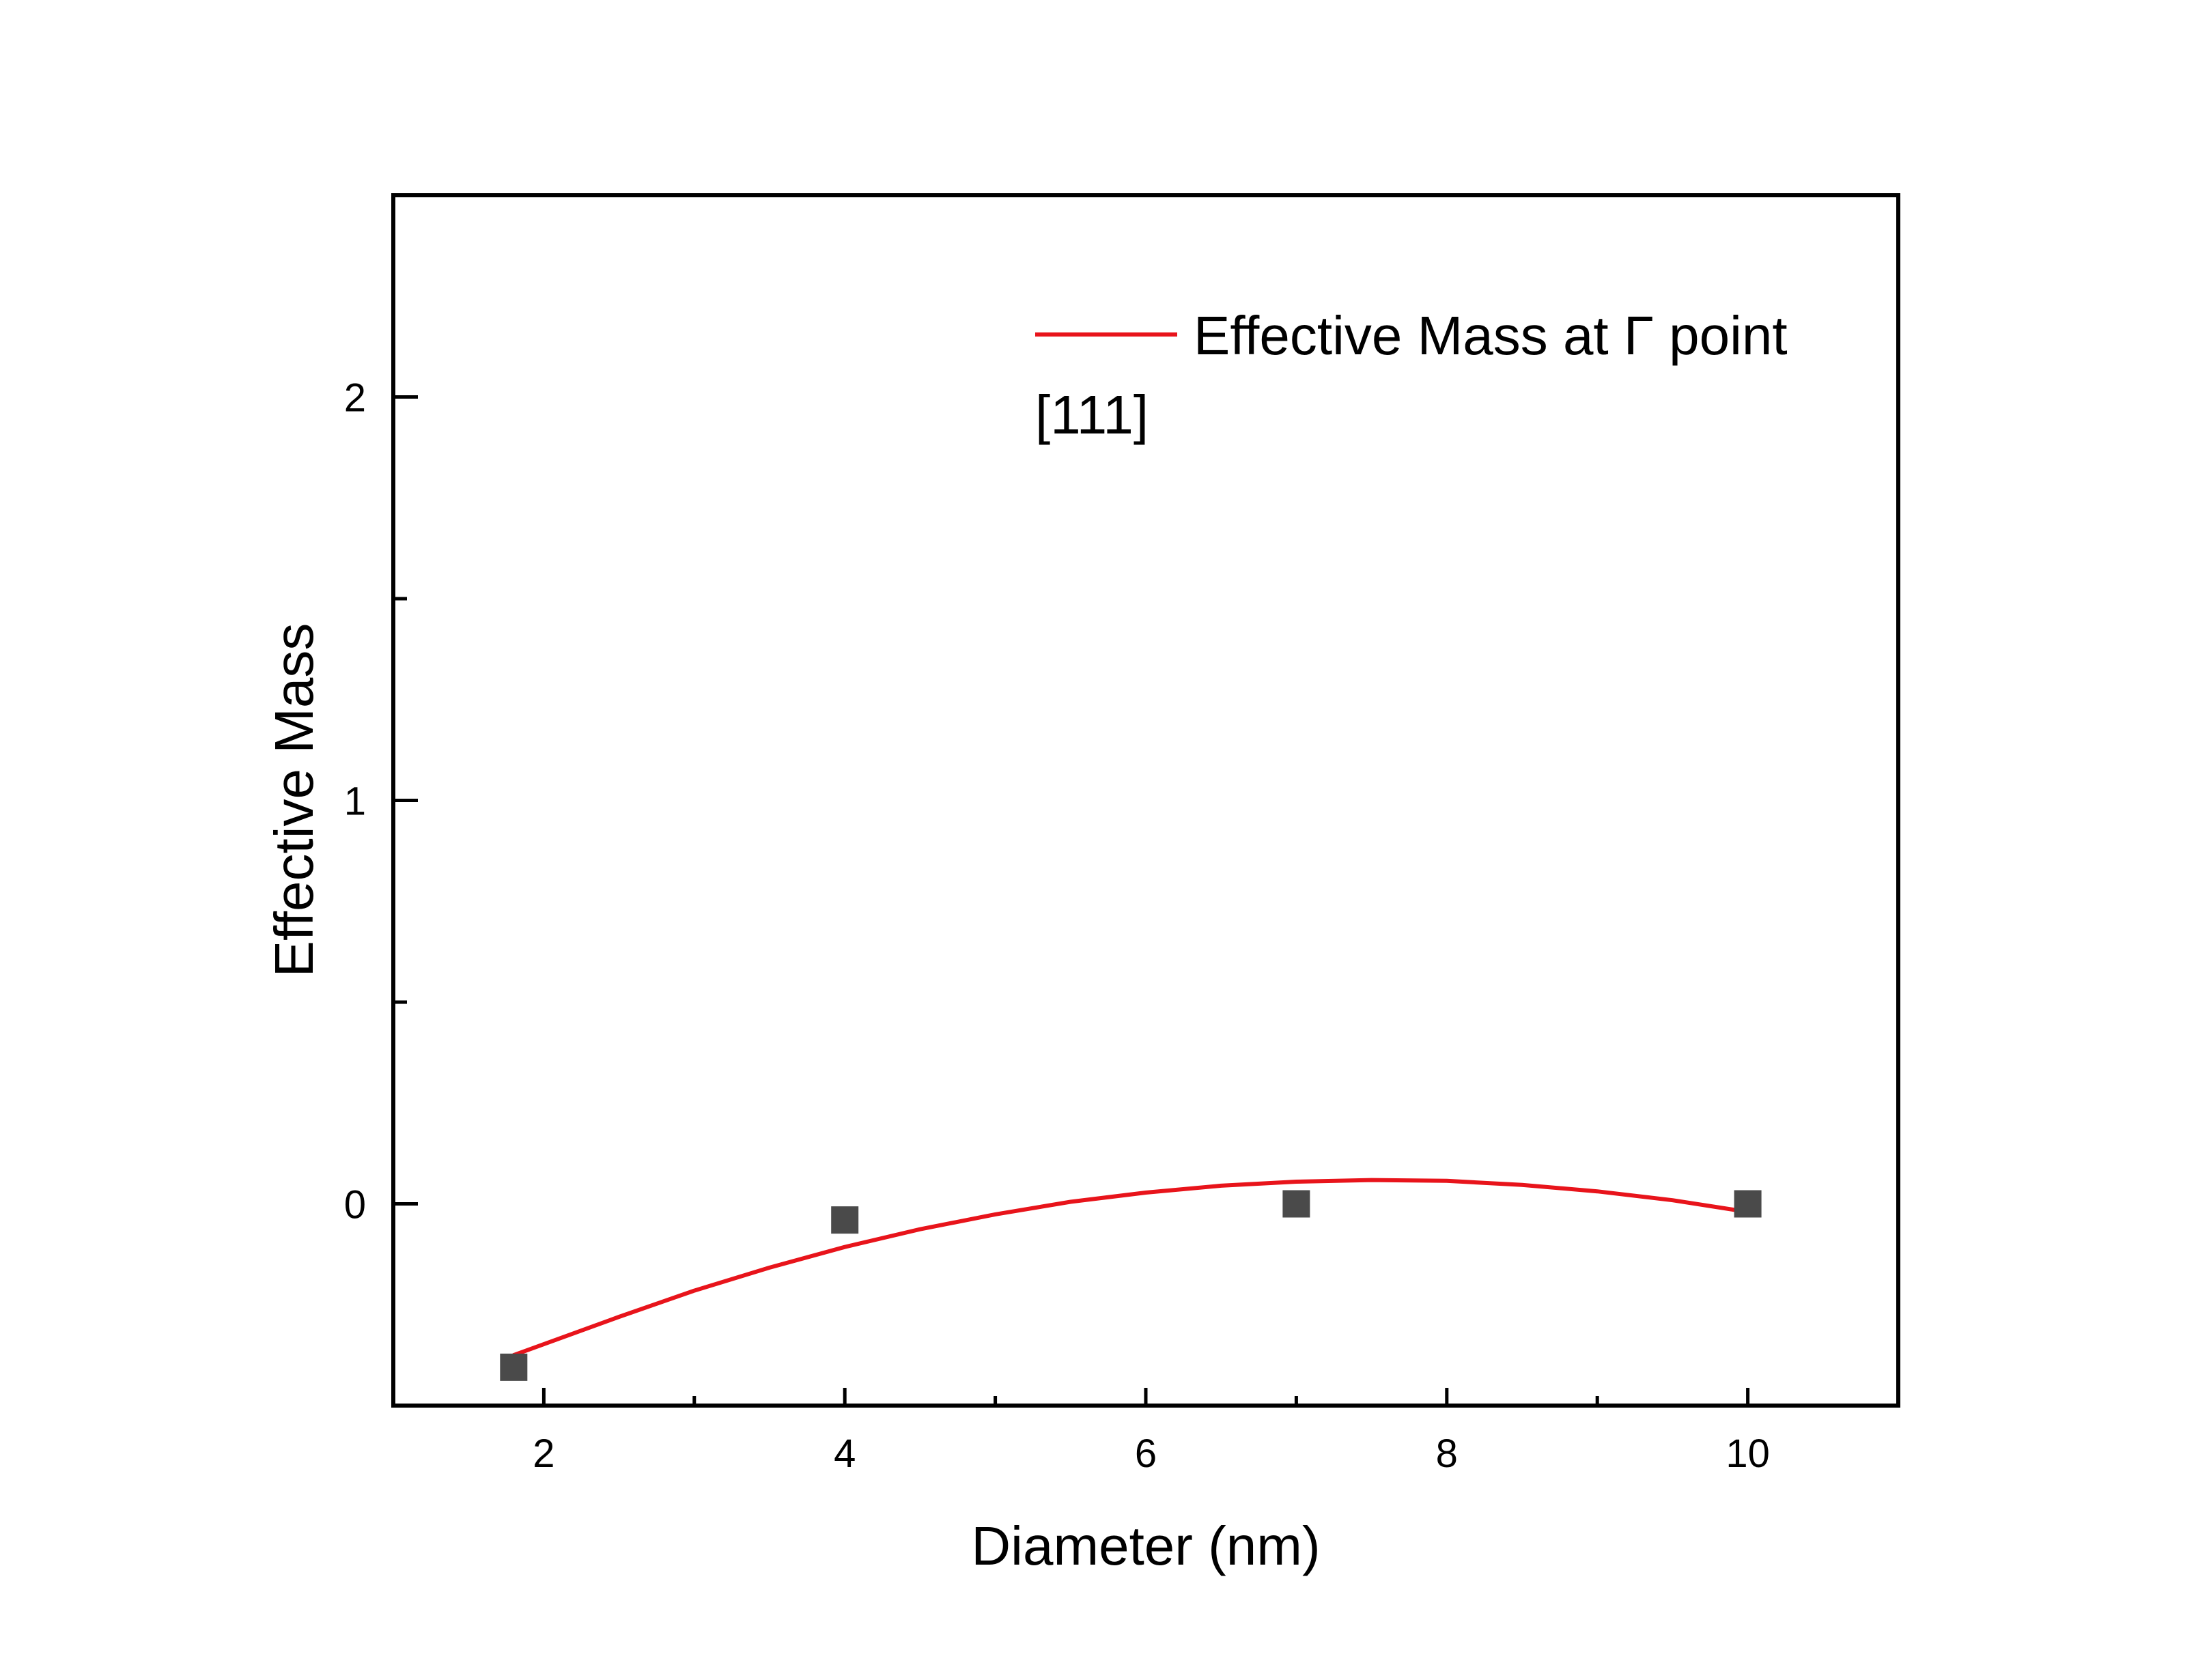 This screenshot has height=1680, width=2196. Describe the element at coordinates (1411, 375) in the screenshot. I see `legend: Effective Mass at Γ point [111]` at that location.